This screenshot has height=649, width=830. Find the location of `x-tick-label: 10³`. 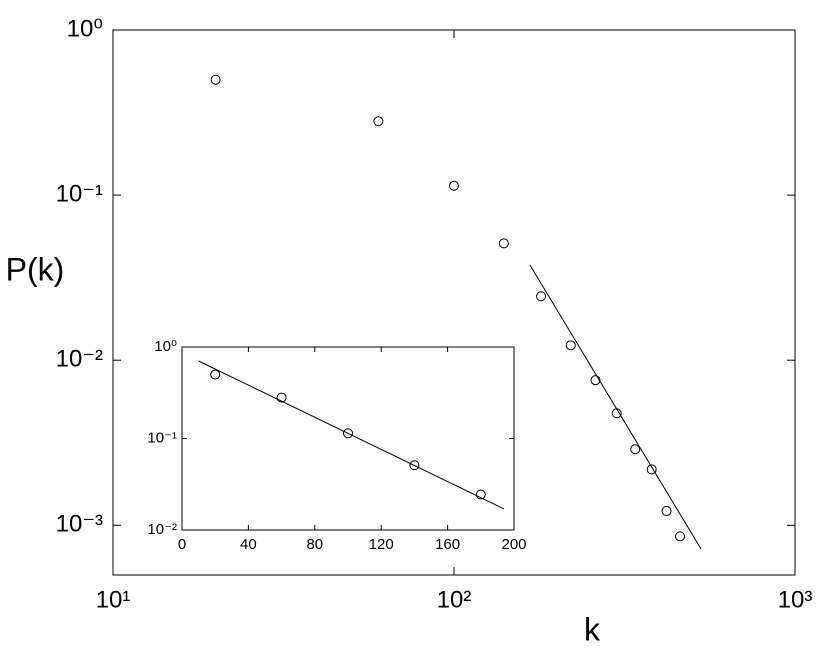

x-tick-label: 10³ is located at coordinates (795, 599).